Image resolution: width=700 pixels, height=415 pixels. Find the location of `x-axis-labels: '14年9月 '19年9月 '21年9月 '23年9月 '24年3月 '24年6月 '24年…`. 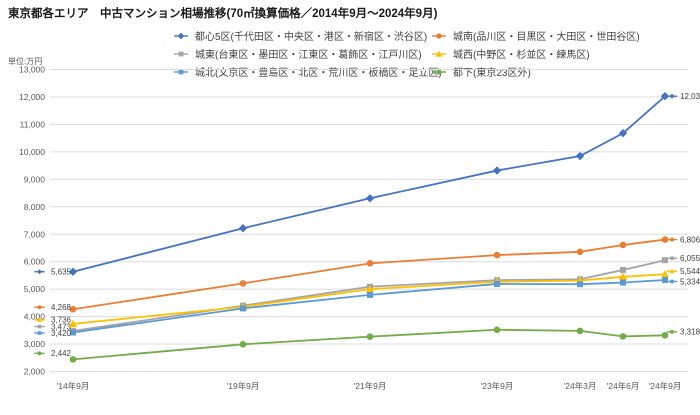

x-axis-labels: '14年9月 '19年9月 '21年9月 '23年9月 '24年3月 '24年6月 '24年… is located at coordinates (369, 386).